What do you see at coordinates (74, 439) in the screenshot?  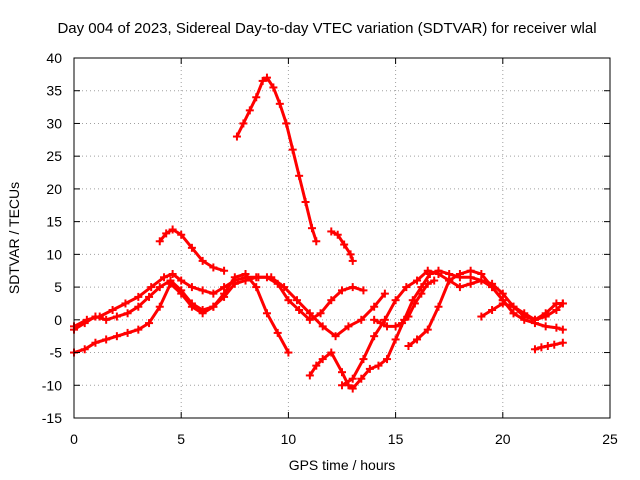 I see `x-tick-label: 0` at bounding box center [74, 439].